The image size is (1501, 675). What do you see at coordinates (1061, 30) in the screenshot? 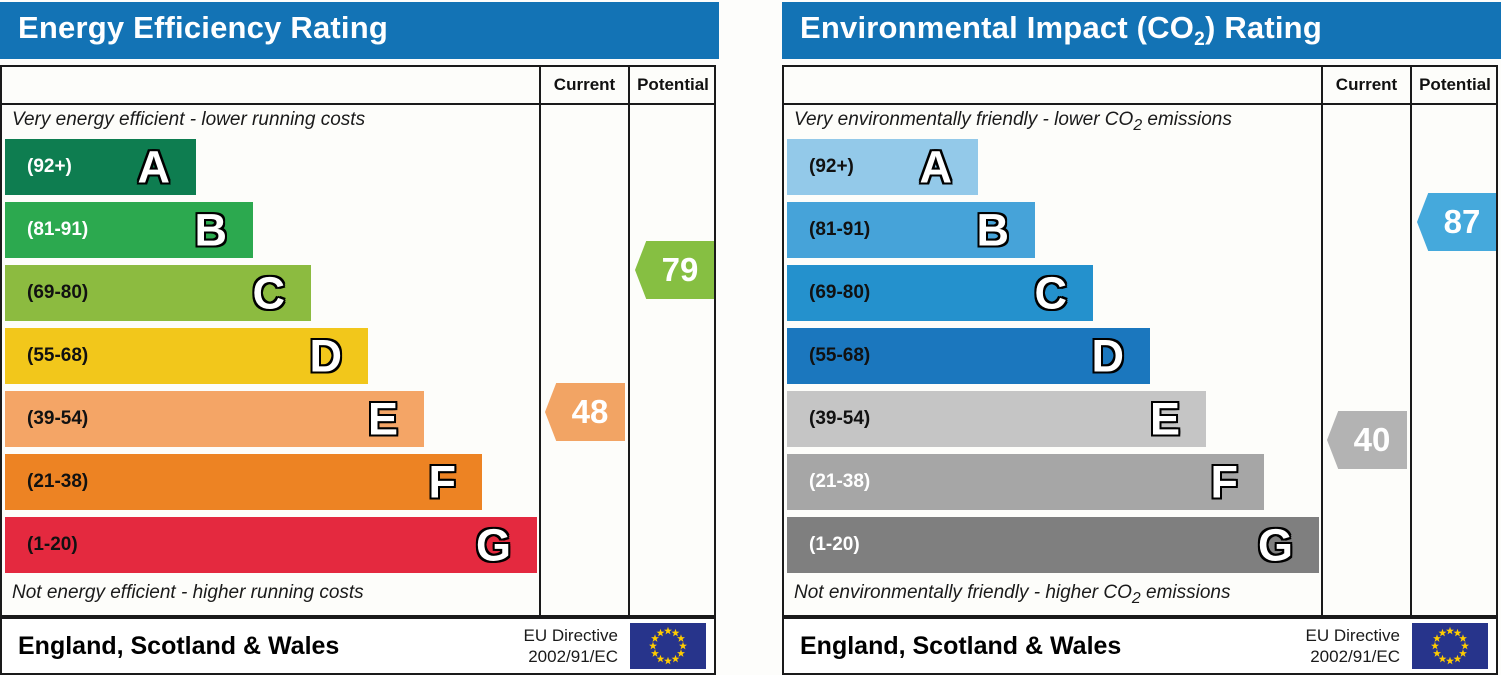
I see `chart-title: Environmental Impact (CO2) Rating` at bounding box center [1061, 30].